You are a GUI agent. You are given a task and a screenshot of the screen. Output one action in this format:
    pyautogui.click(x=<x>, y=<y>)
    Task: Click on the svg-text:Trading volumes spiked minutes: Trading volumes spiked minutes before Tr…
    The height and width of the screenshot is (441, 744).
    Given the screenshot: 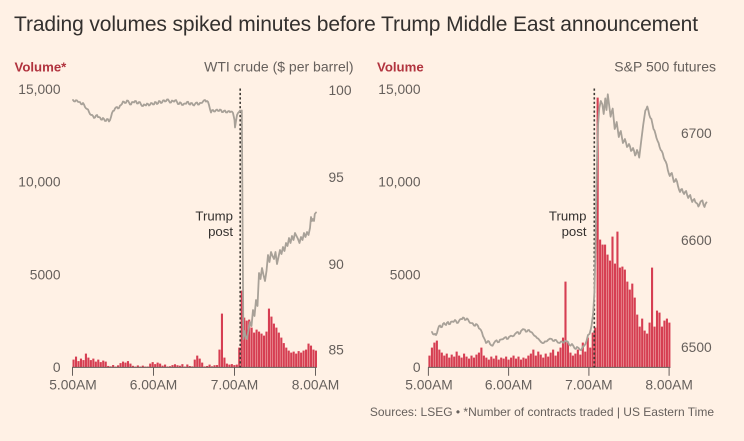 What is the action you would take?
    pyautogui.click(x=356, y=24)
    